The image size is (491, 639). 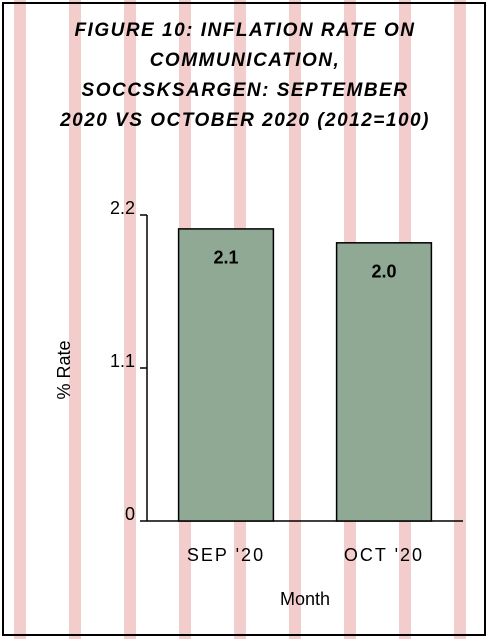 What do you see at coordinates (305, 599) in the screenshot?
I see `x-axis-label: Month` at bounding box center [305, 599].